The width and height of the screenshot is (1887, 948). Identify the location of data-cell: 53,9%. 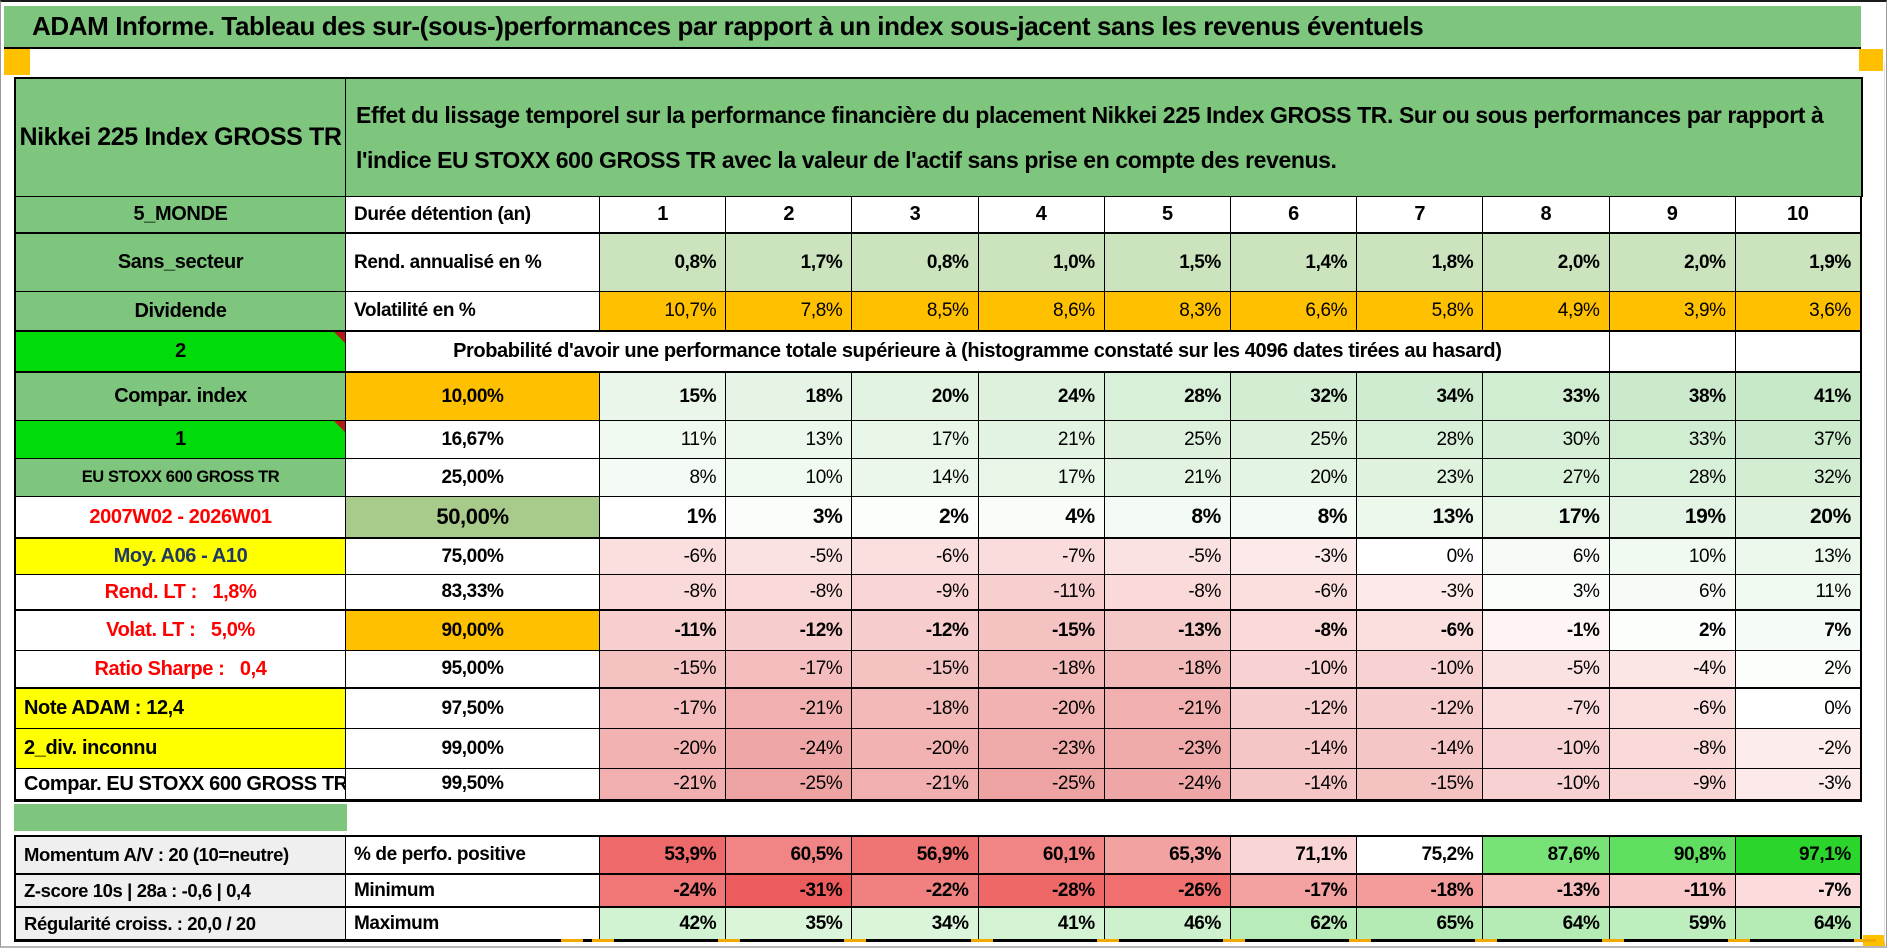
(663, 855).